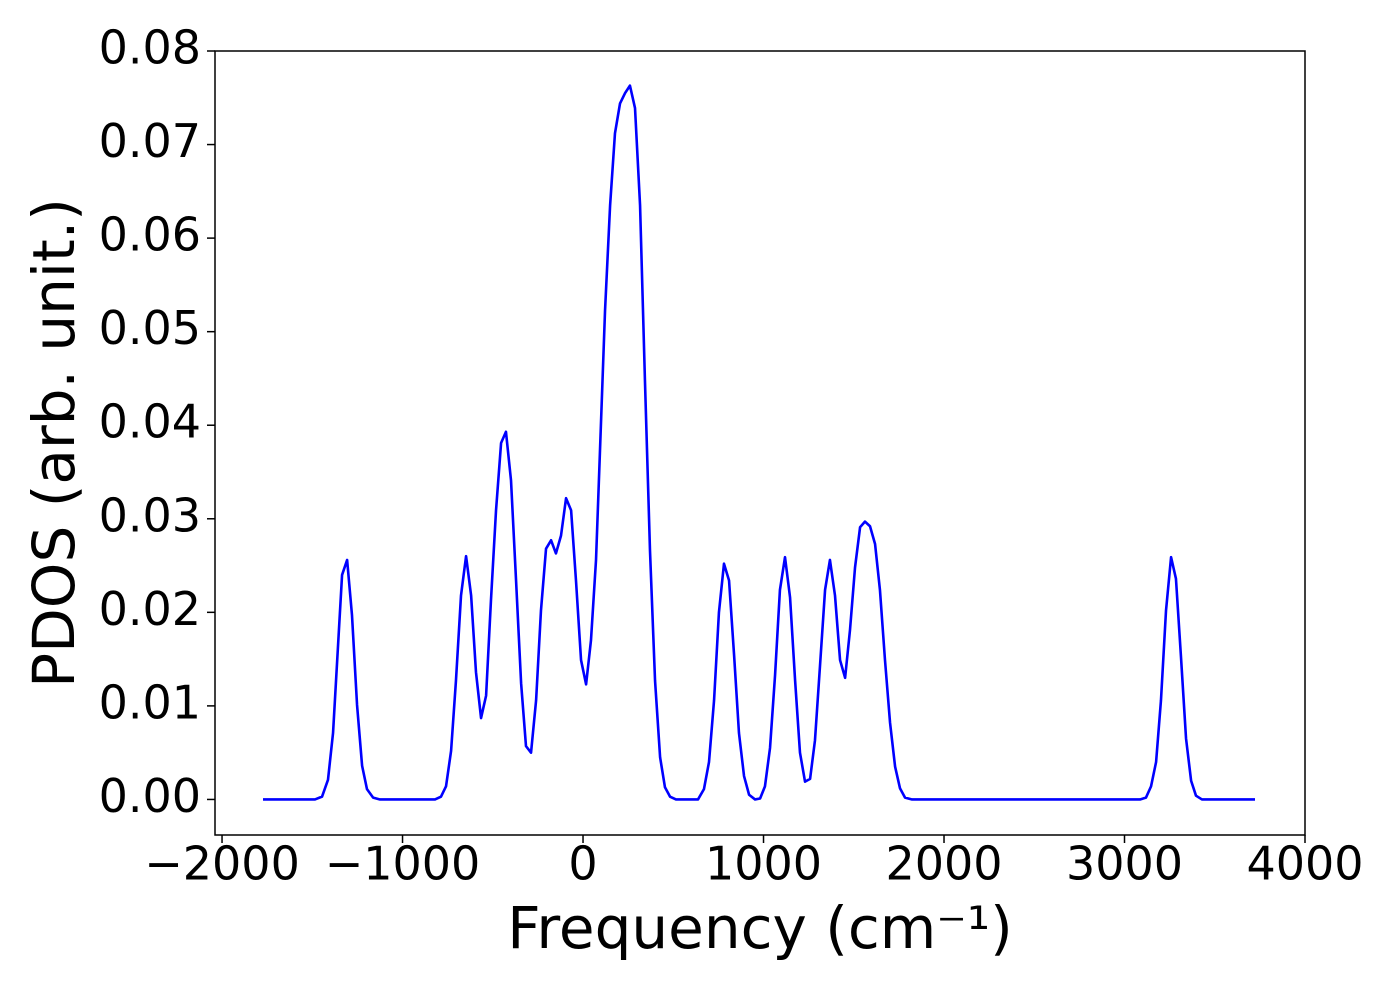 Image resolution: width=1400 pixels, height=1000 pixels. I want to click on y-axis-label: PDOS (arb. unit.), so click(54, 443).